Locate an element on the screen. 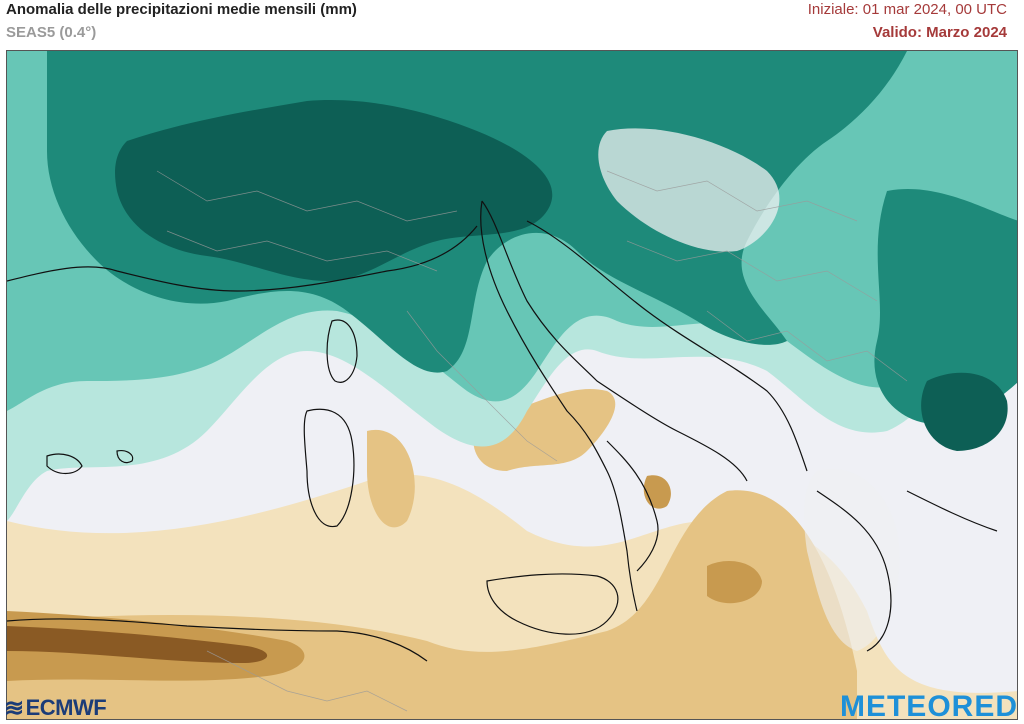 The height and width of the screenshot is (724, 1024). valid-period: Valido: Marzo 2024 is located at coordinates (940, 32).